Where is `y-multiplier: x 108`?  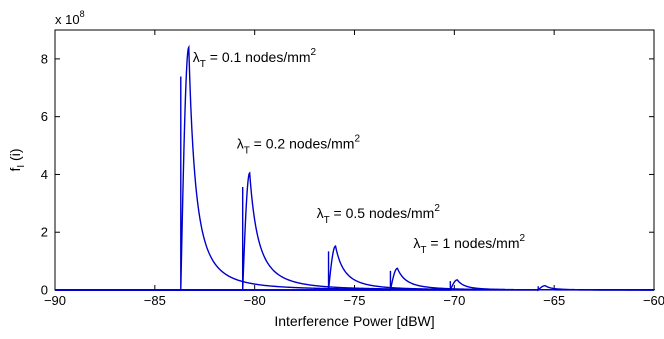
y-multiplier: x 108 is located at coordinates (70, 18).